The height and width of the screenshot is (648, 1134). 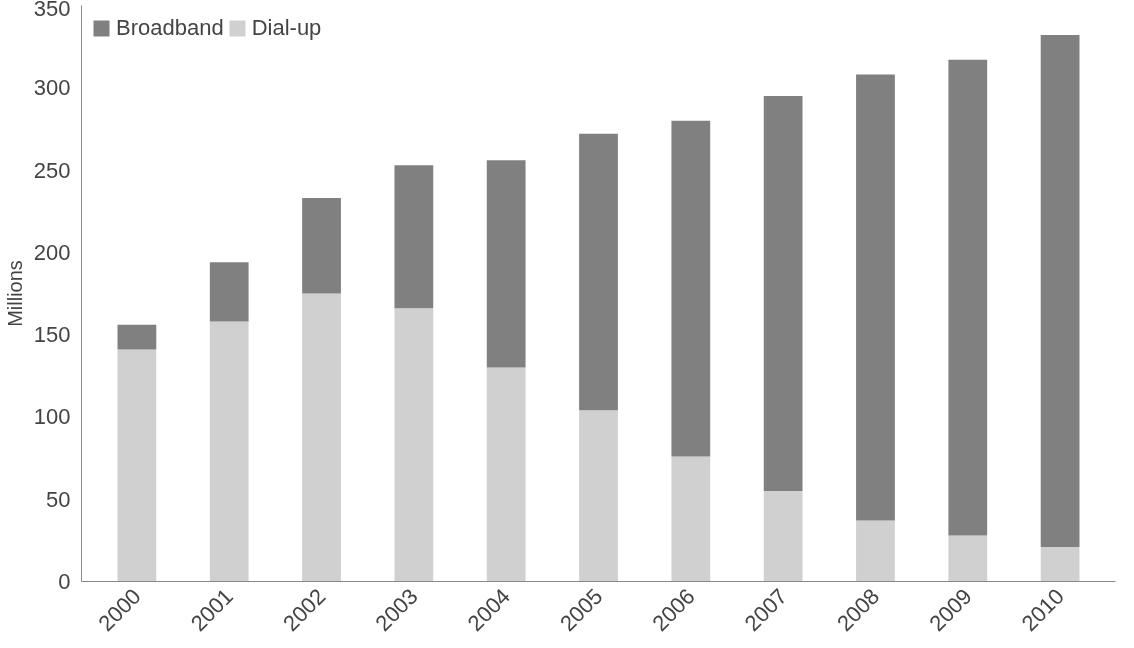 I want to click on y-tick-label: 200, so click(x=52, y=252).